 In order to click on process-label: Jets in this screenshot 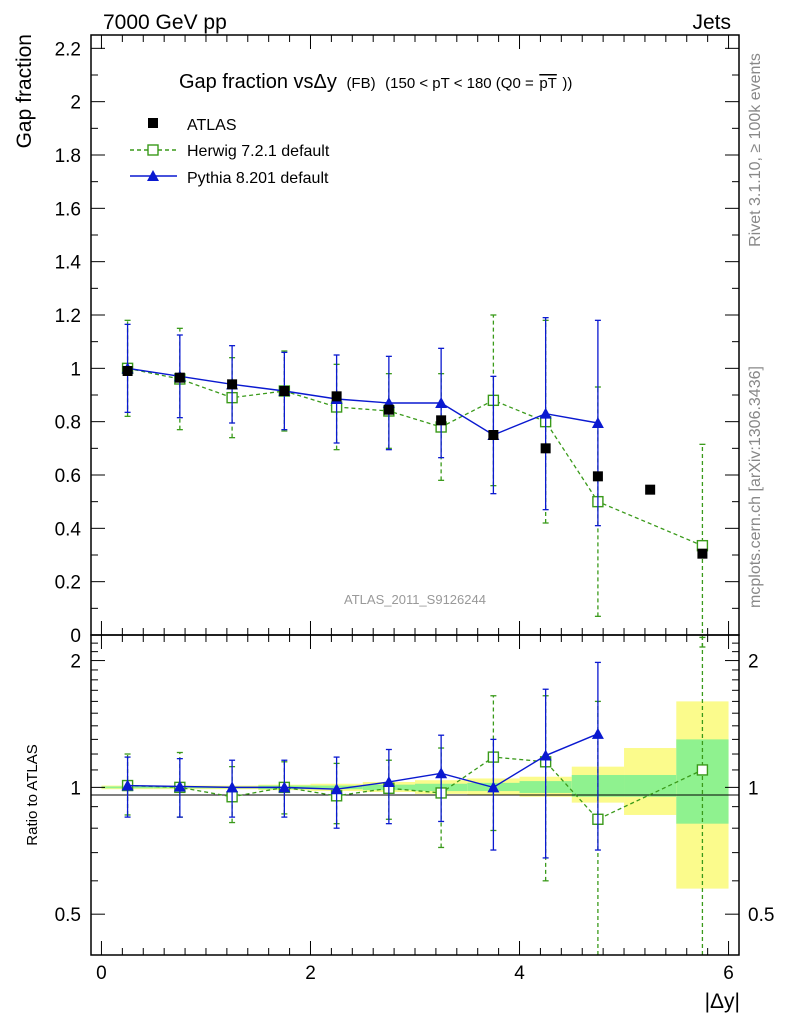, I will do `click(711, 22)`.